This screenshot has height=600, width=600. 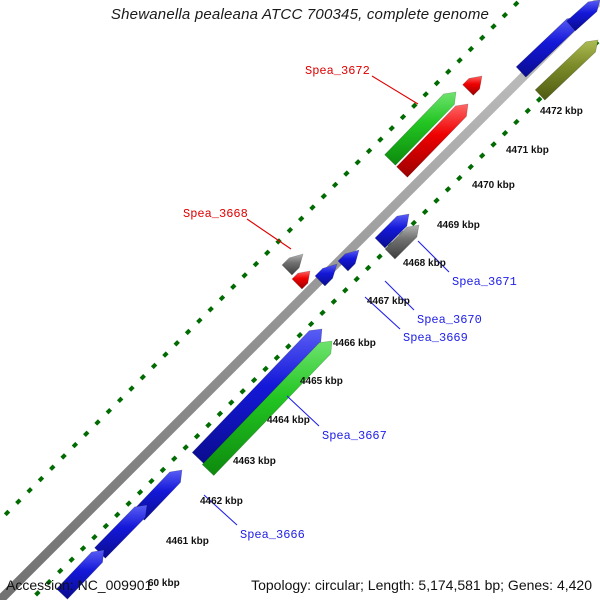 What do you see at coordinates (257, 396) in the screenshot?
I see `gene-spea-3667-blue` at bounding box center [257, 396].